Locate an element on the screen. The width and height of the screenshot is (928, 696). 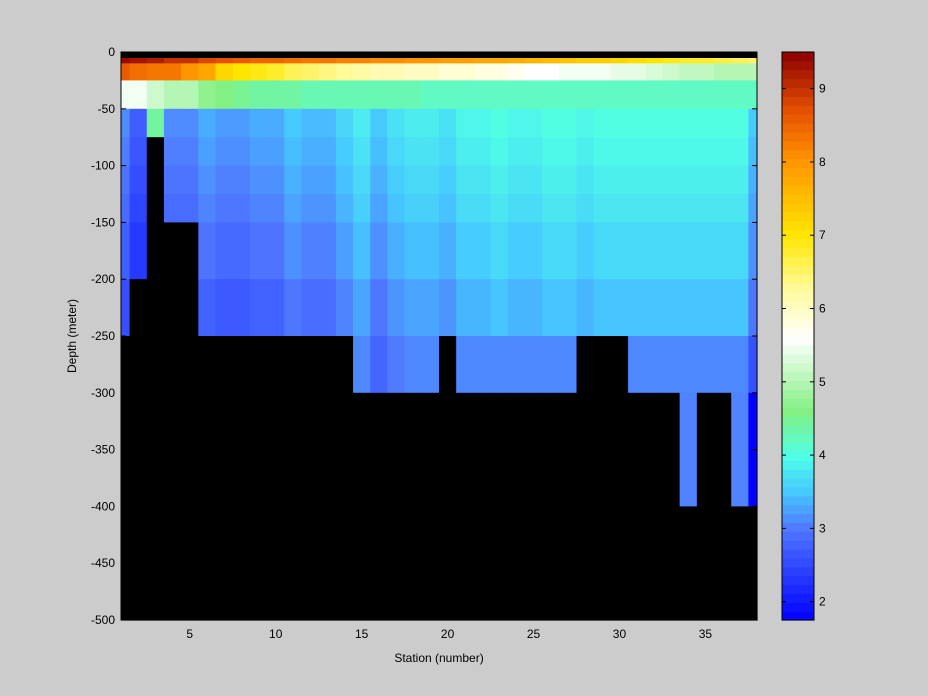
y-tick-label: -500 is located at coordinates (103, 620).